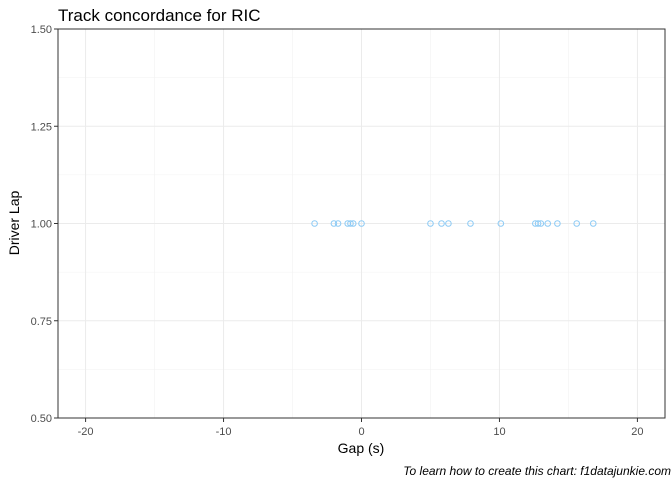 This screenshot has height=480, width=672. What do you see at coordinates (499, 432) in the screenshot?
I see `x-tick-label: 10` at bounding box center [499, 432].